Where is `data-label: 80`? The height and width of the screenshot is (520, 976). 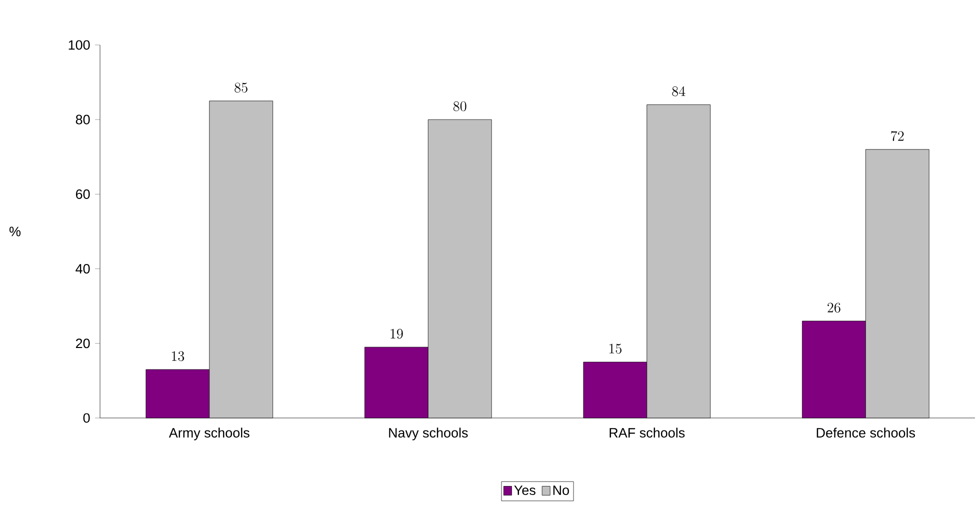 data-label: 80 is located at coordinates (459, 106).